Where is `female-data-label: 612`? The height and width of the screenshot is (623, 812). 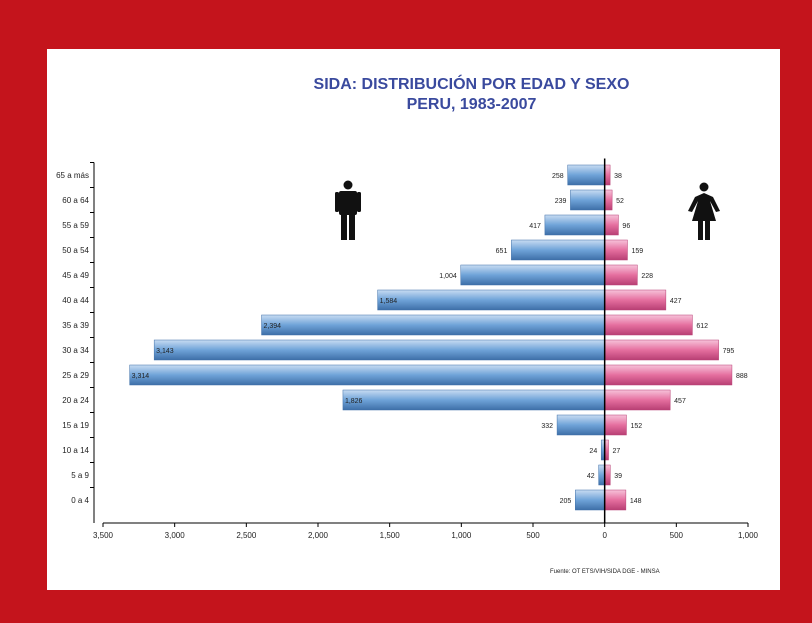 female-data-label: 612 is located at coordinates (702, 326).